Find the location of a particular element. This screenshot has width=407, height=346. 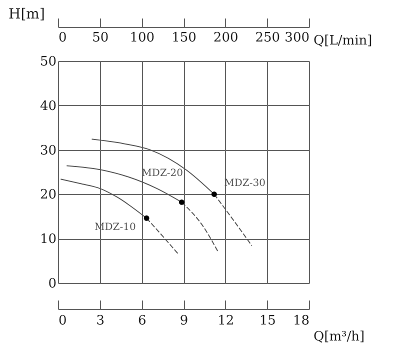

x2-tick-label: 200 is located at coordinates (225, 38).